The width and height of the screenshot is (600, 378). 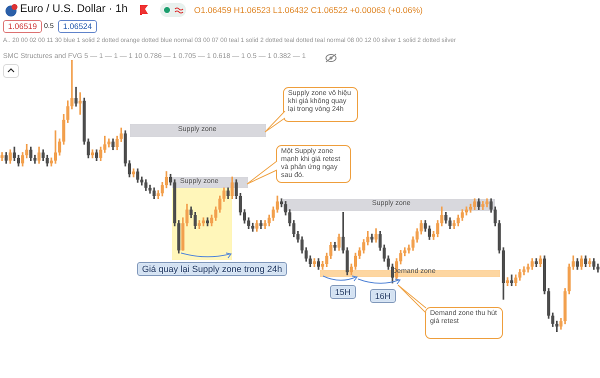 I want to click on chart-subtitle: O1.06459 H1.06523 L1.06432 C1.06522 +0.00063 (+0.06%), so click(x=308, y=10).